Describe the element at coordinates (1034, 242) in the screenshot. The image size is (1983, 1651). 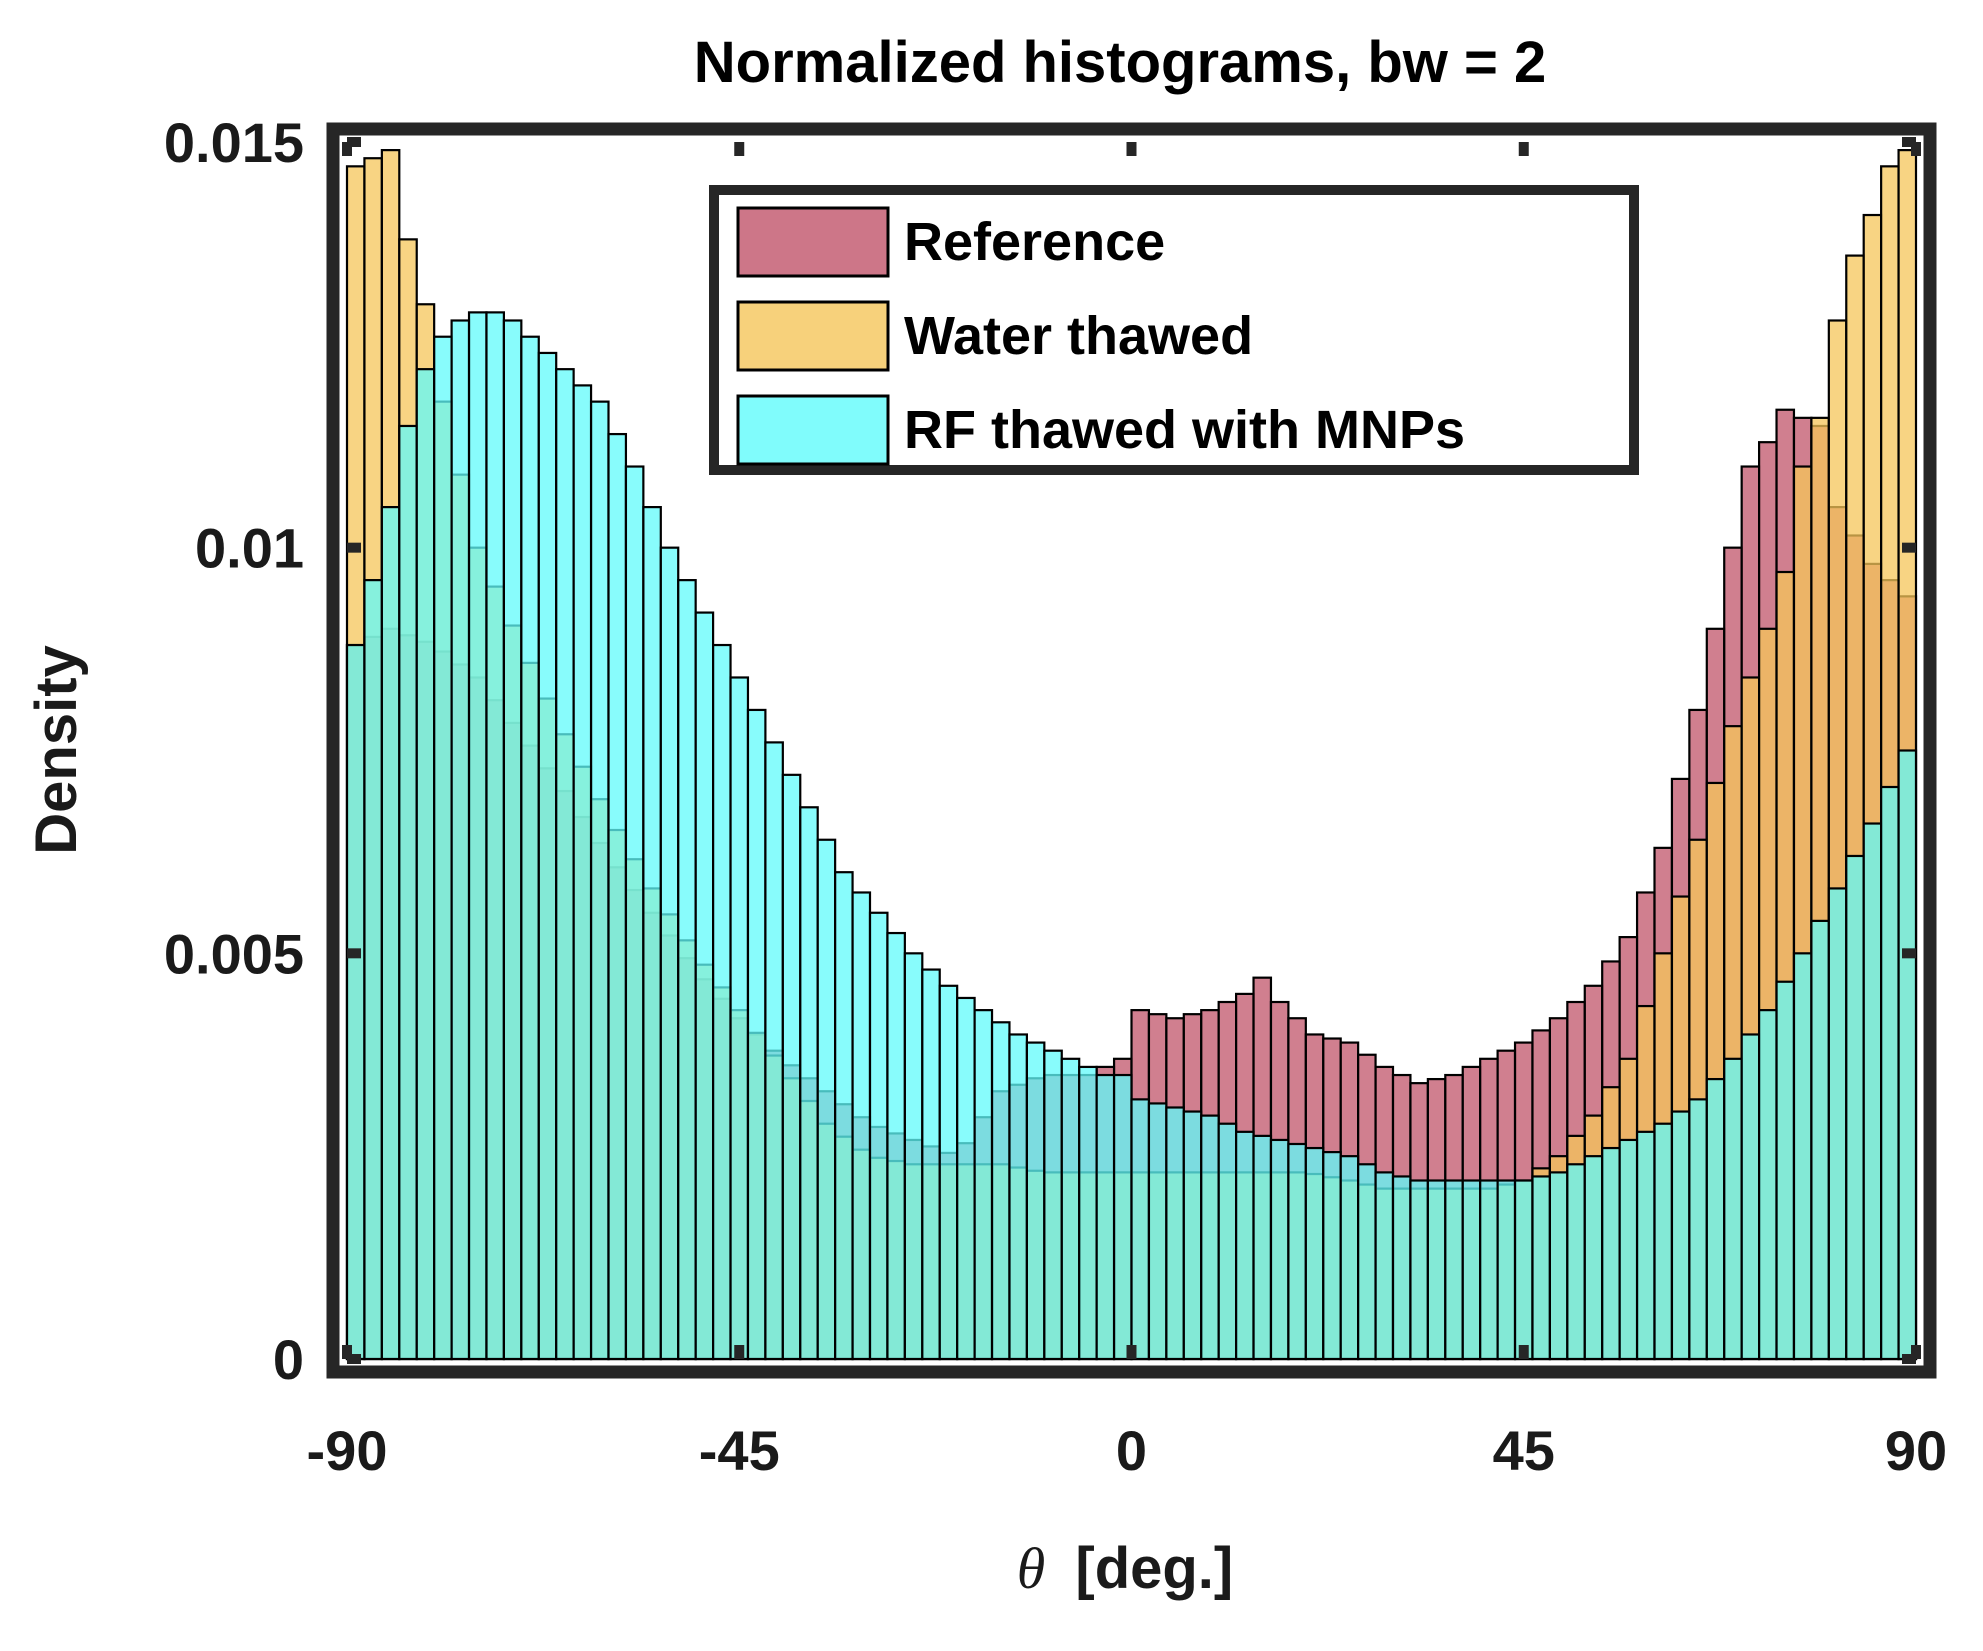
I see `legend-label-reference: Reference` at that location.